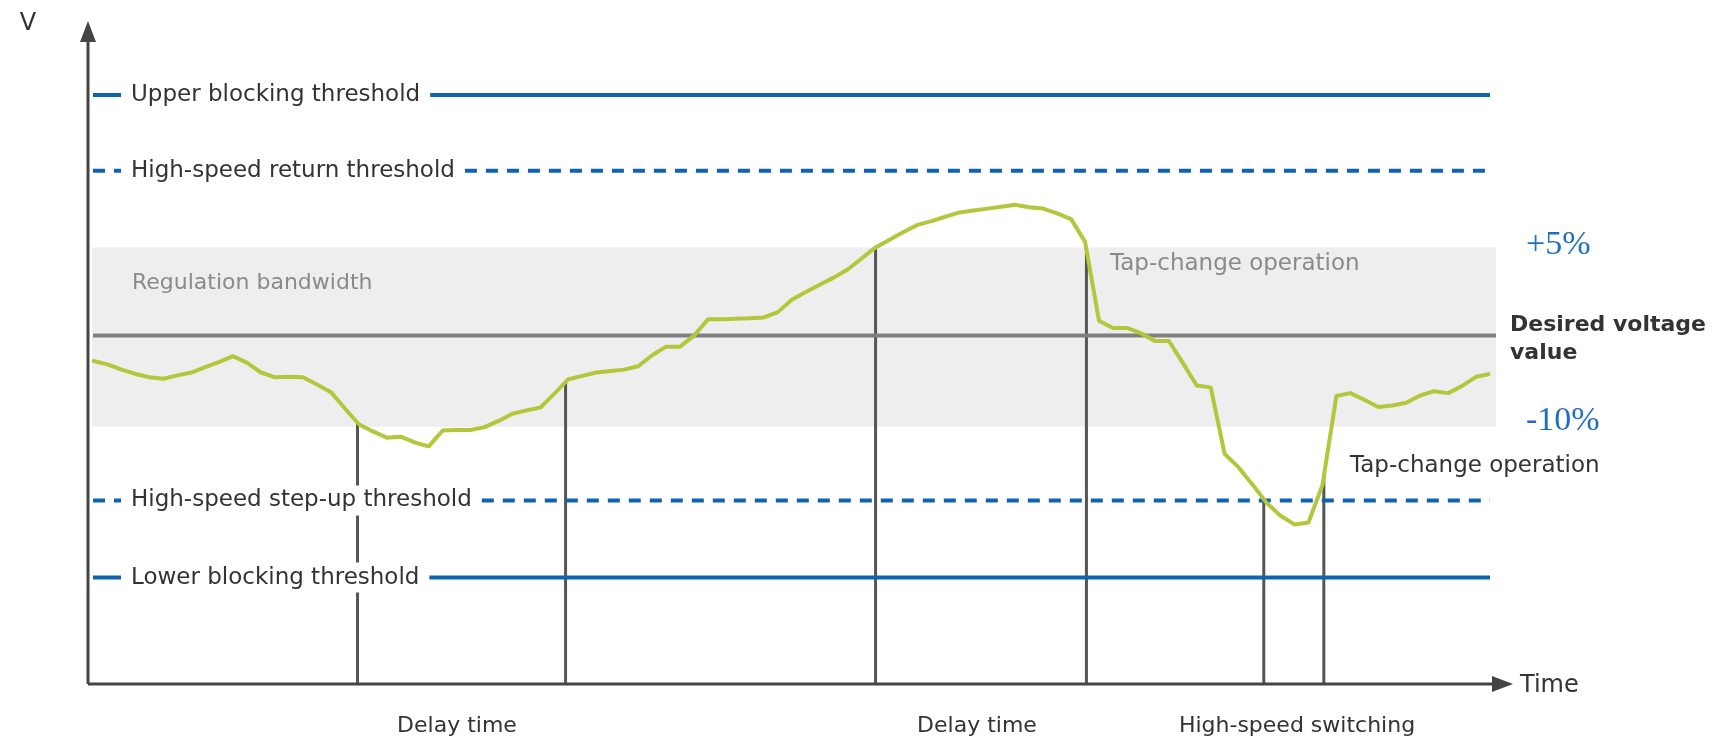  I want to click on ref-line-label: High-speed return threshold, so click(293, 168).